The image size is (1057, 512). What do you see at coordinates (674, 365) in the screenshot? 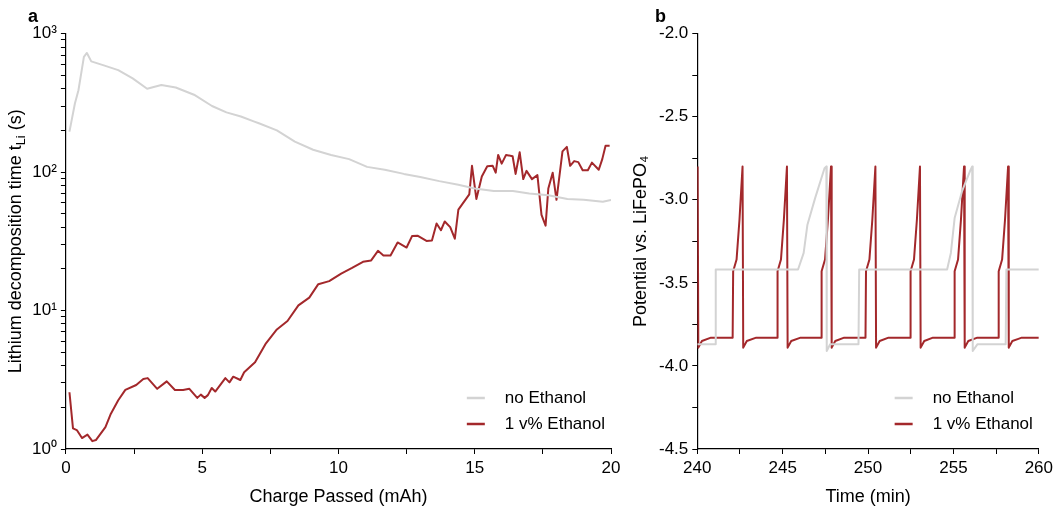
I see `y-tick-label: -4.0` at bounding box center [674, 365].